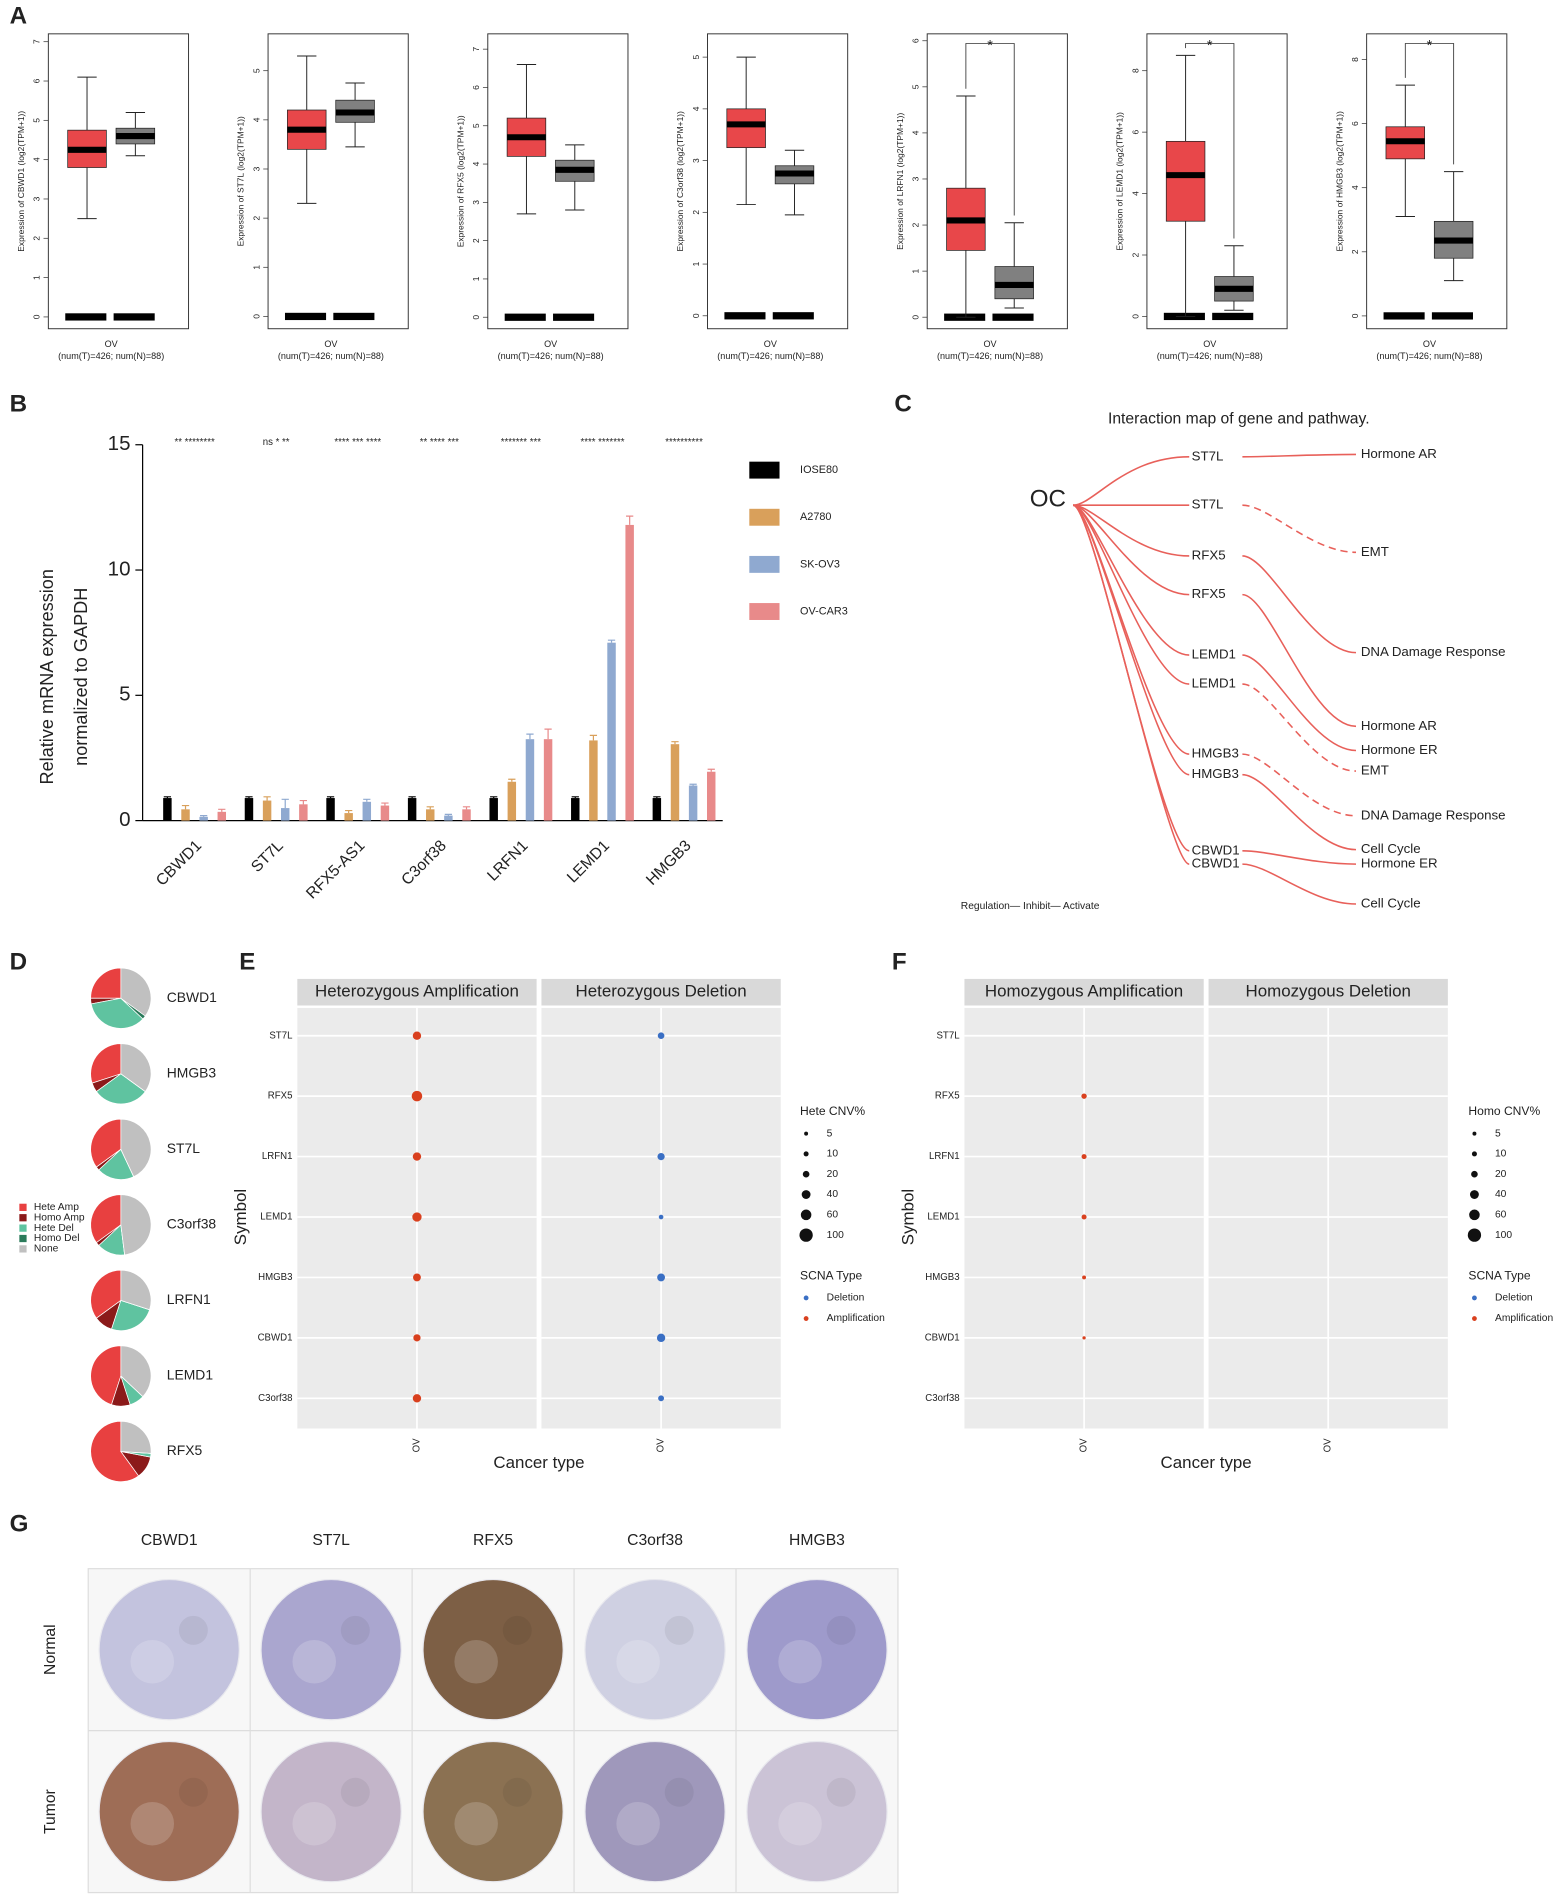  What do you see at coordinates (669, 863) in the screenshot?
I see `x-tick-label: HMGB3` at bounding box center [669, 863].